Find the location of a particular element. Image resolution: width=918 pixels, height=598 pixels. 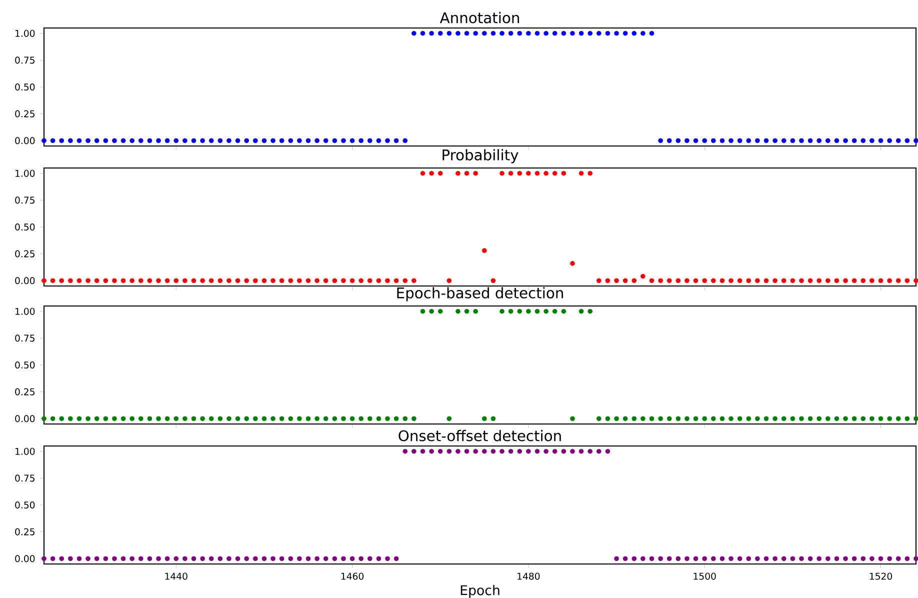

chart-title: Onset-offset detection is located at coordinates (479, 436).